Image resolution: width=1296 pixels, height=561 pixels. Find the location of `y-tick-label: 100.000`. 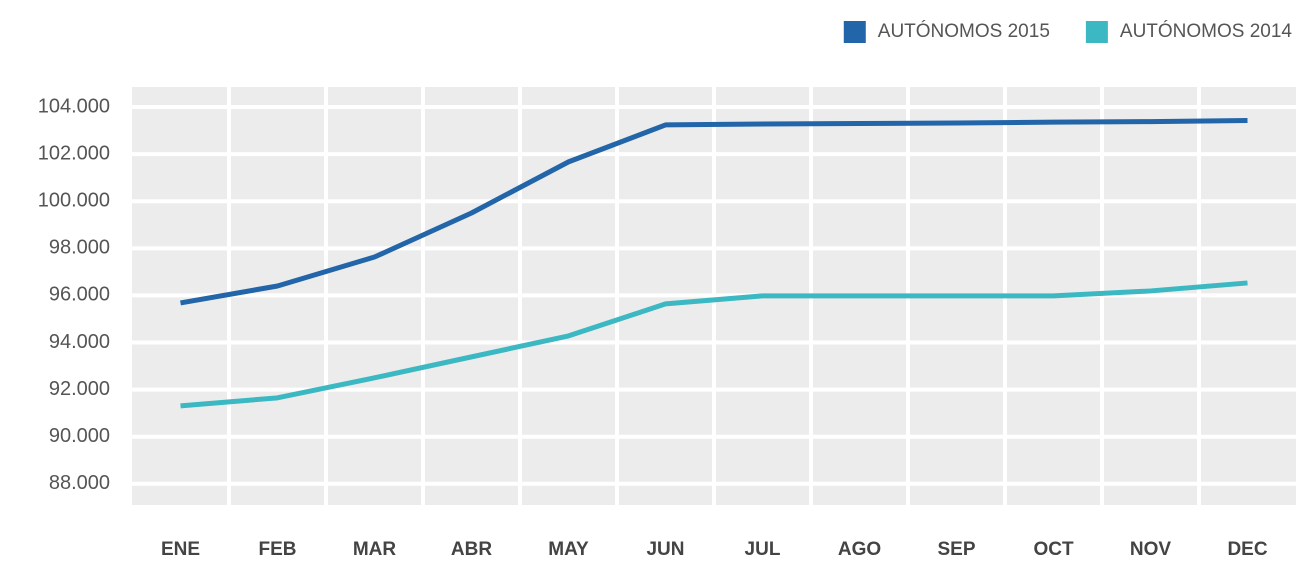

y-tick-label: 100.000 is located at coordinates (74, 200).